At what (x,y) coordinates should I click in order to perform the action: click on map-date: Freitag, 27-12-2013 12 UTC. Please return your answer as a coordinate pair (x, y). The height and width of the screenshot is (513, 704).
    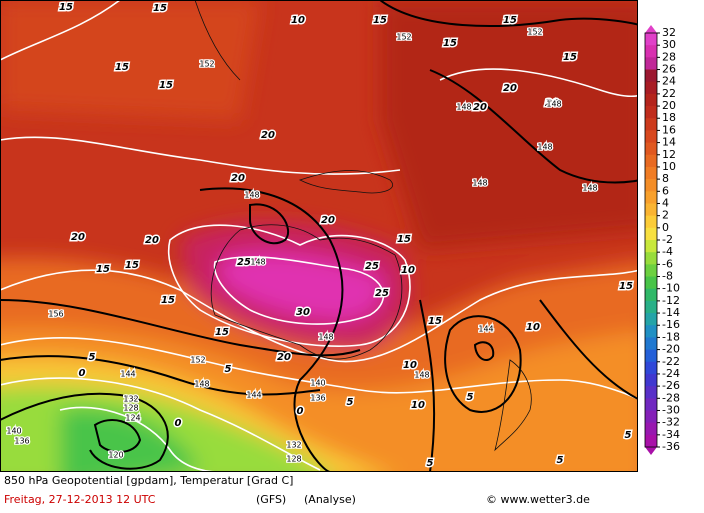
    Looking at the image, I should click on (80, 499).